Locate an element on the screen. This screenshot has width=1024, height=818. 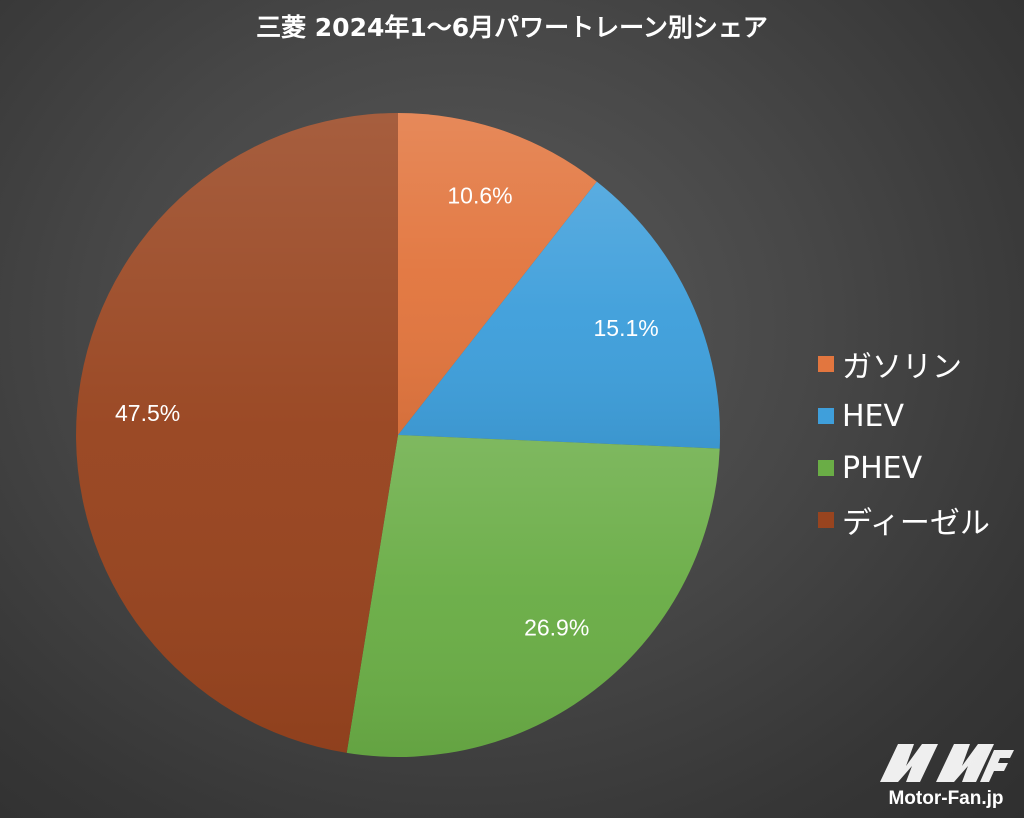
motor-fan-logo-icon is located at coordinates (947, 763).